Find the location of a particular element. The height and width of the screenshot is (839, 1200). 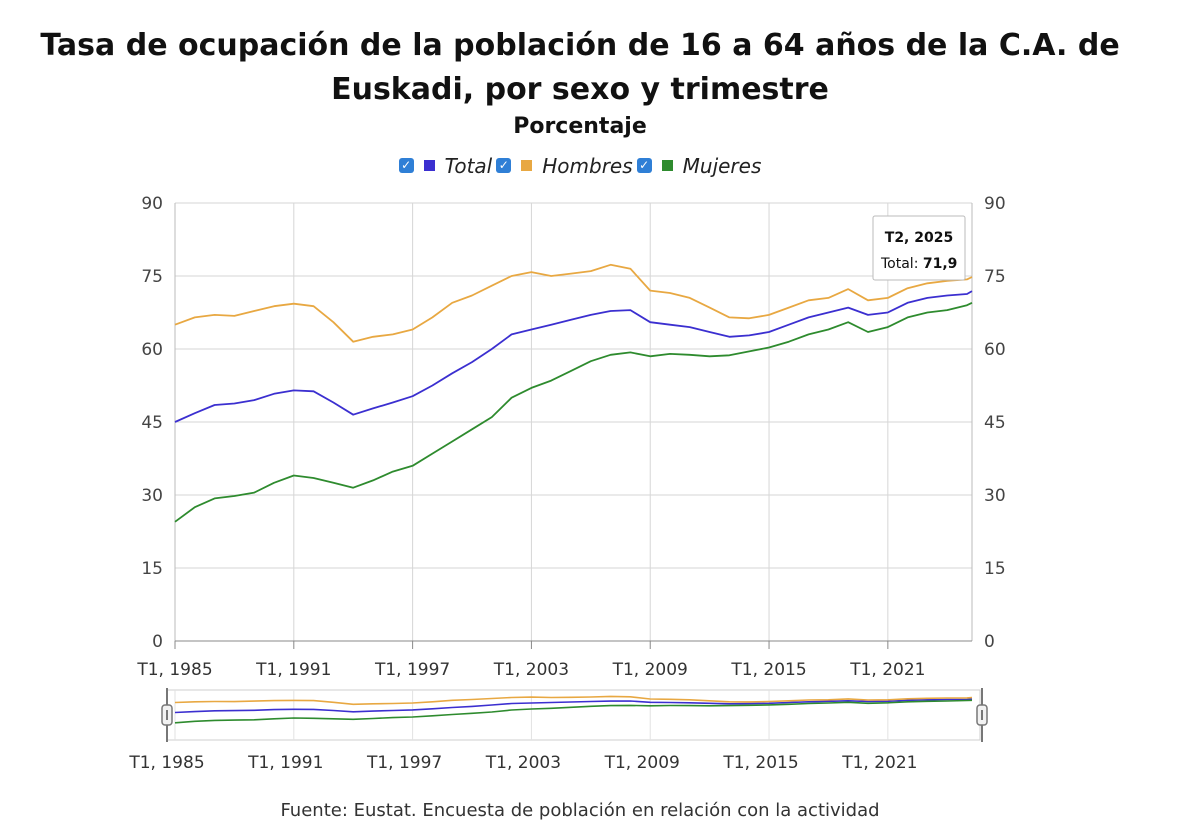

tooltip-period: T2, 2025 is located at coordinates (919, 238).